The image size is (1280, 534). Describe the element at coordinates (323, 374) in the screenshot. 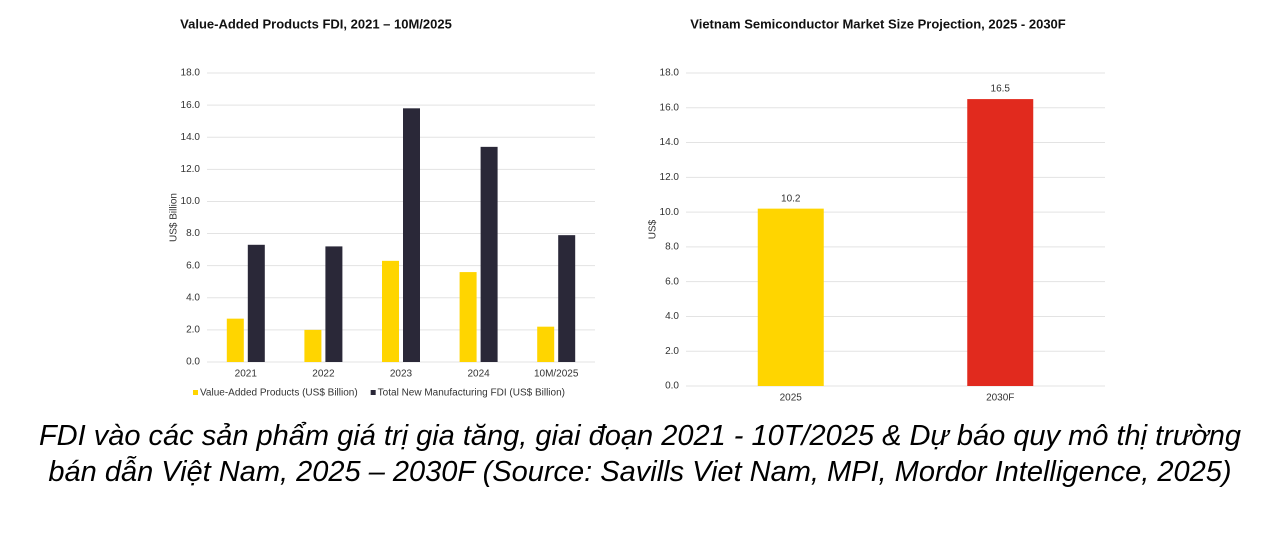

I see `x-tick-label: 2022` at that location.